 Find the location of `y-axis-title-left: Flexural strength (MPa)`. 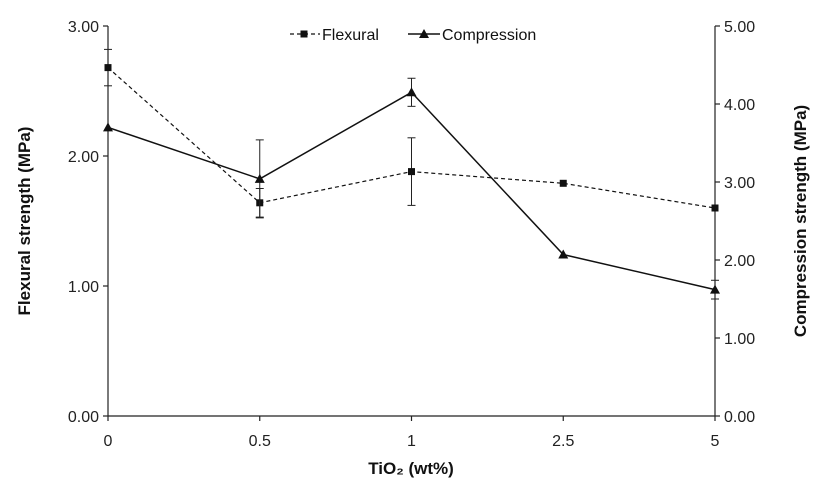

y-axis-title-left: Flexural strength (MPa) is located at coordinates (24, 221).